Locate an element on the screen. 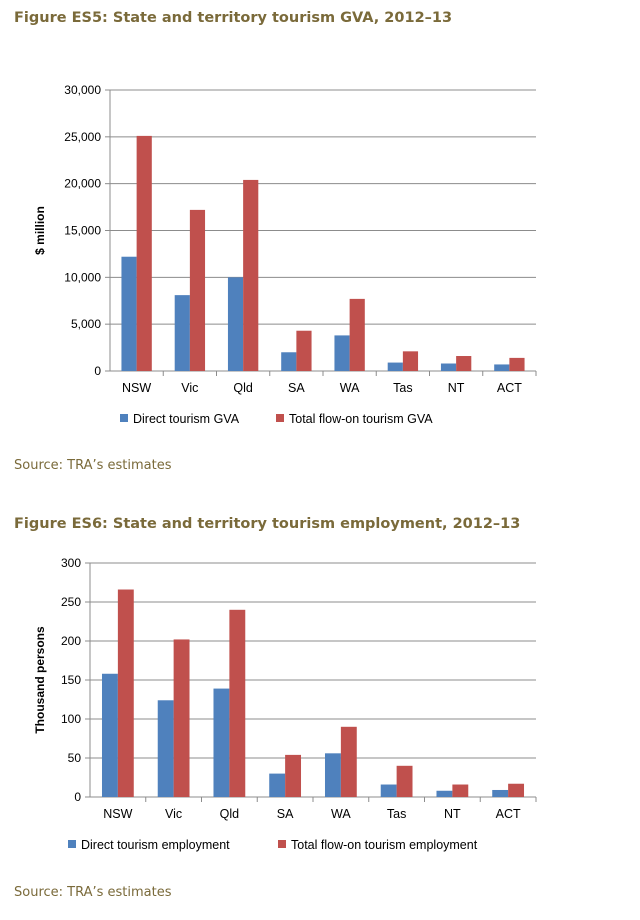 Image resolution: width=640 pixels, height=920 pixels. legend-label-total: Total flow-on tourism employment is located at coordinates (384, 845).